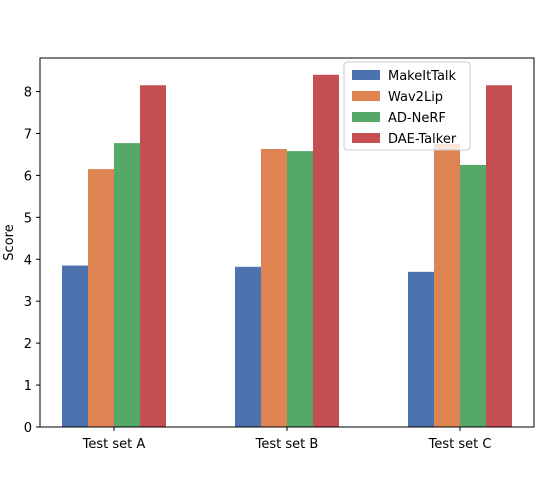  I want to click on x-tick-label: Test set B, so click(287, 444).